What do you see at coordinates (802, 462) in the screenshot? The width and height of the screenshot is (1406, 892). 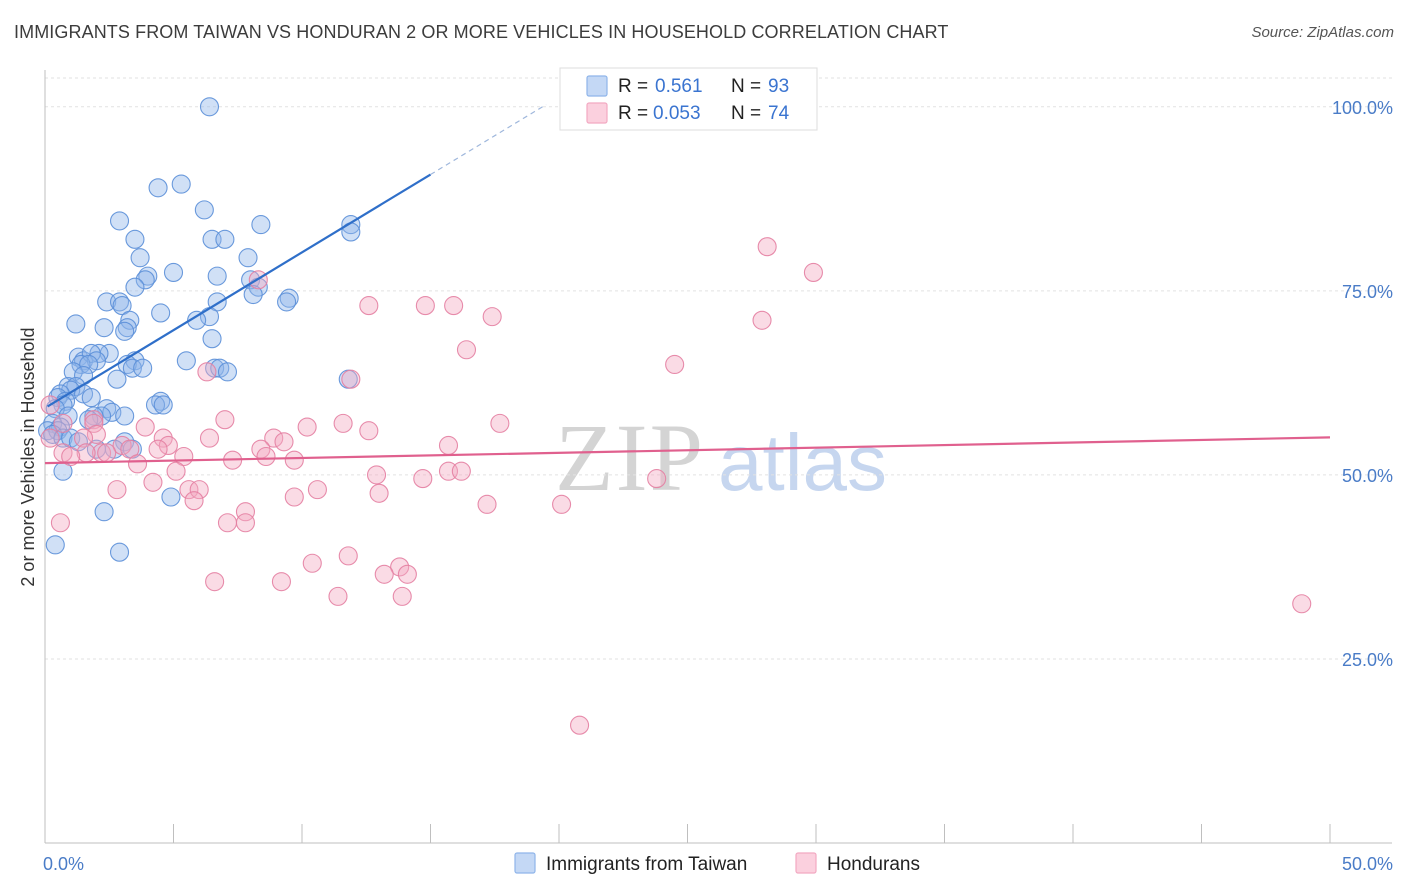 I see `watermark-atlas: atlas` at bounding box center [802, 462].